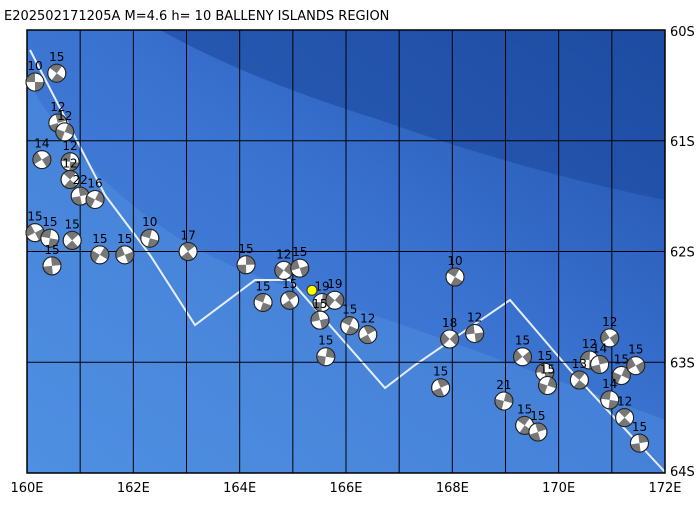 The width and height of the screenshot is (697, 506). I want to click on depth-label: 16, so click(94, 183).